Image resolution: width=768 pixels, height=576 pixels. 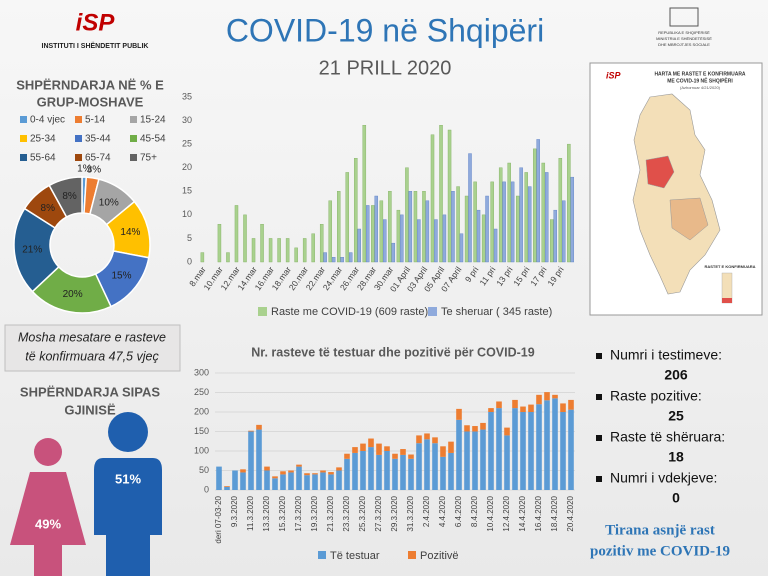 I want to click on legend-label: 65-74, so click(x=98, y=158).